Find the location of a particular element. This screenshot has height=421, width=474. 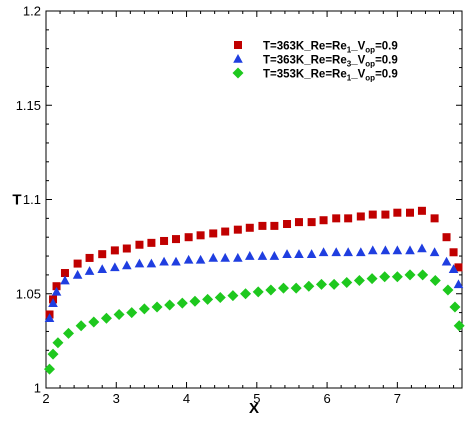

legend-label: T=353K_Re=Re1_Vop=0.9 is located at coordinates (330, 76).